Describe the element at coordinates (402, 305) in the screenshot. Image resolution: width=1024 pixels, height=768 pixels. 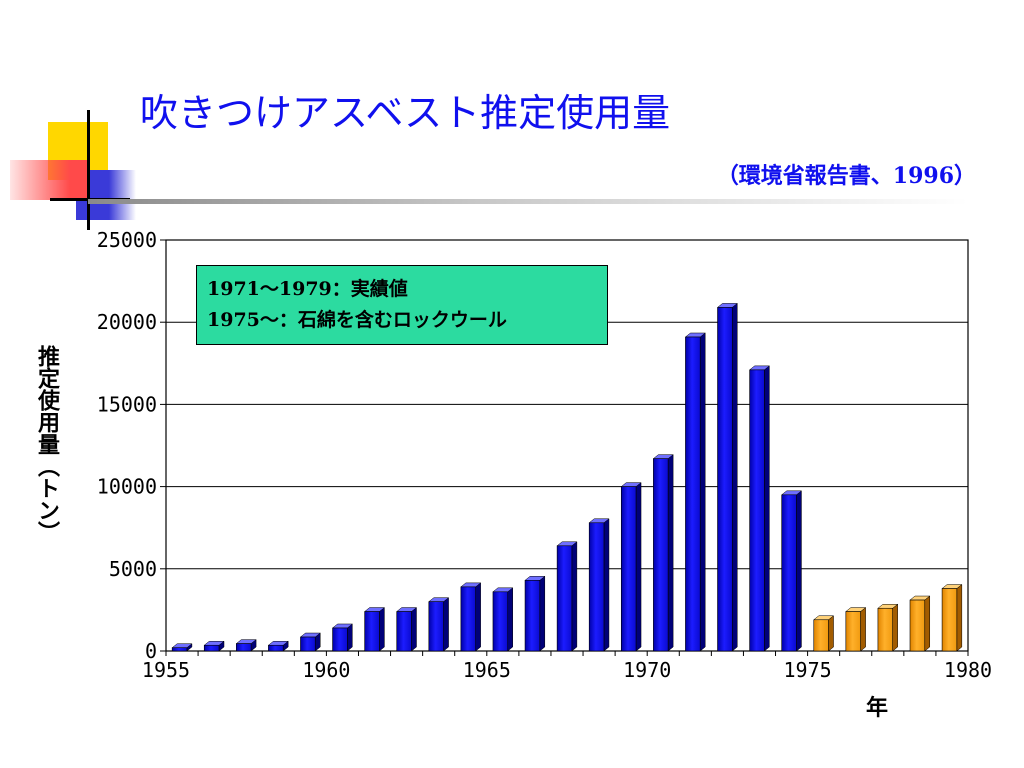
I see `annotation-box: 1971～1979：実績値 1975～：石綿を含むロックウール` at that location.